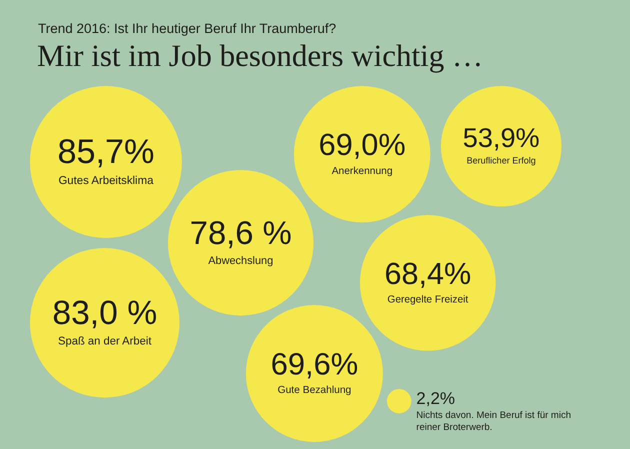 This screenshot has width=630, height=449. Describe the element at coordinates (427, 300) in the screenshot. I see `category-label: Geregelte Freizeit` at that location.